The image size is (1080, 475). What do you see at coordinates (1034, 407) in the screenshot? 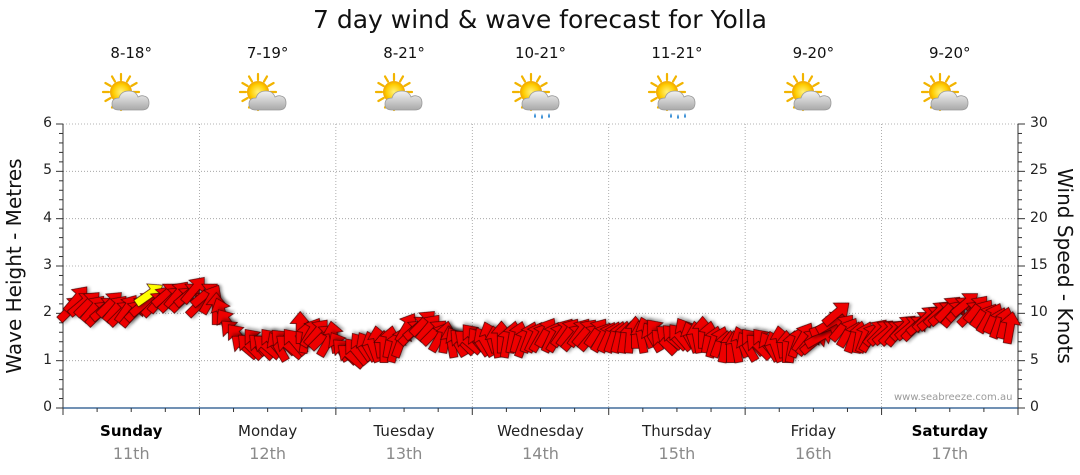
I see `right-tick-label: 0` at bounding box center [1034, 407].